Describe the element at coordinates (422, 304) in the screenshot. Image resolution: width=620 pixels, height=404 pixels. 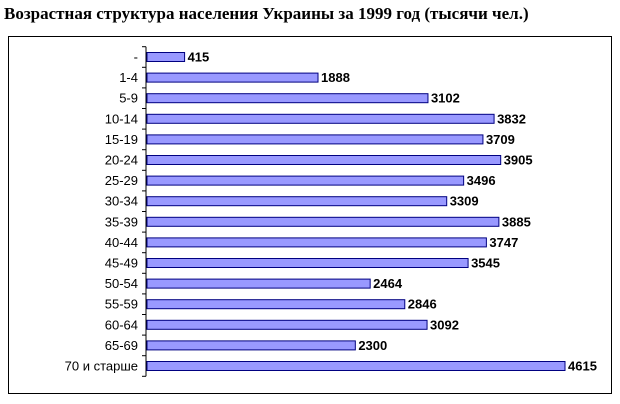
I see `value-label: 2846` at that location.